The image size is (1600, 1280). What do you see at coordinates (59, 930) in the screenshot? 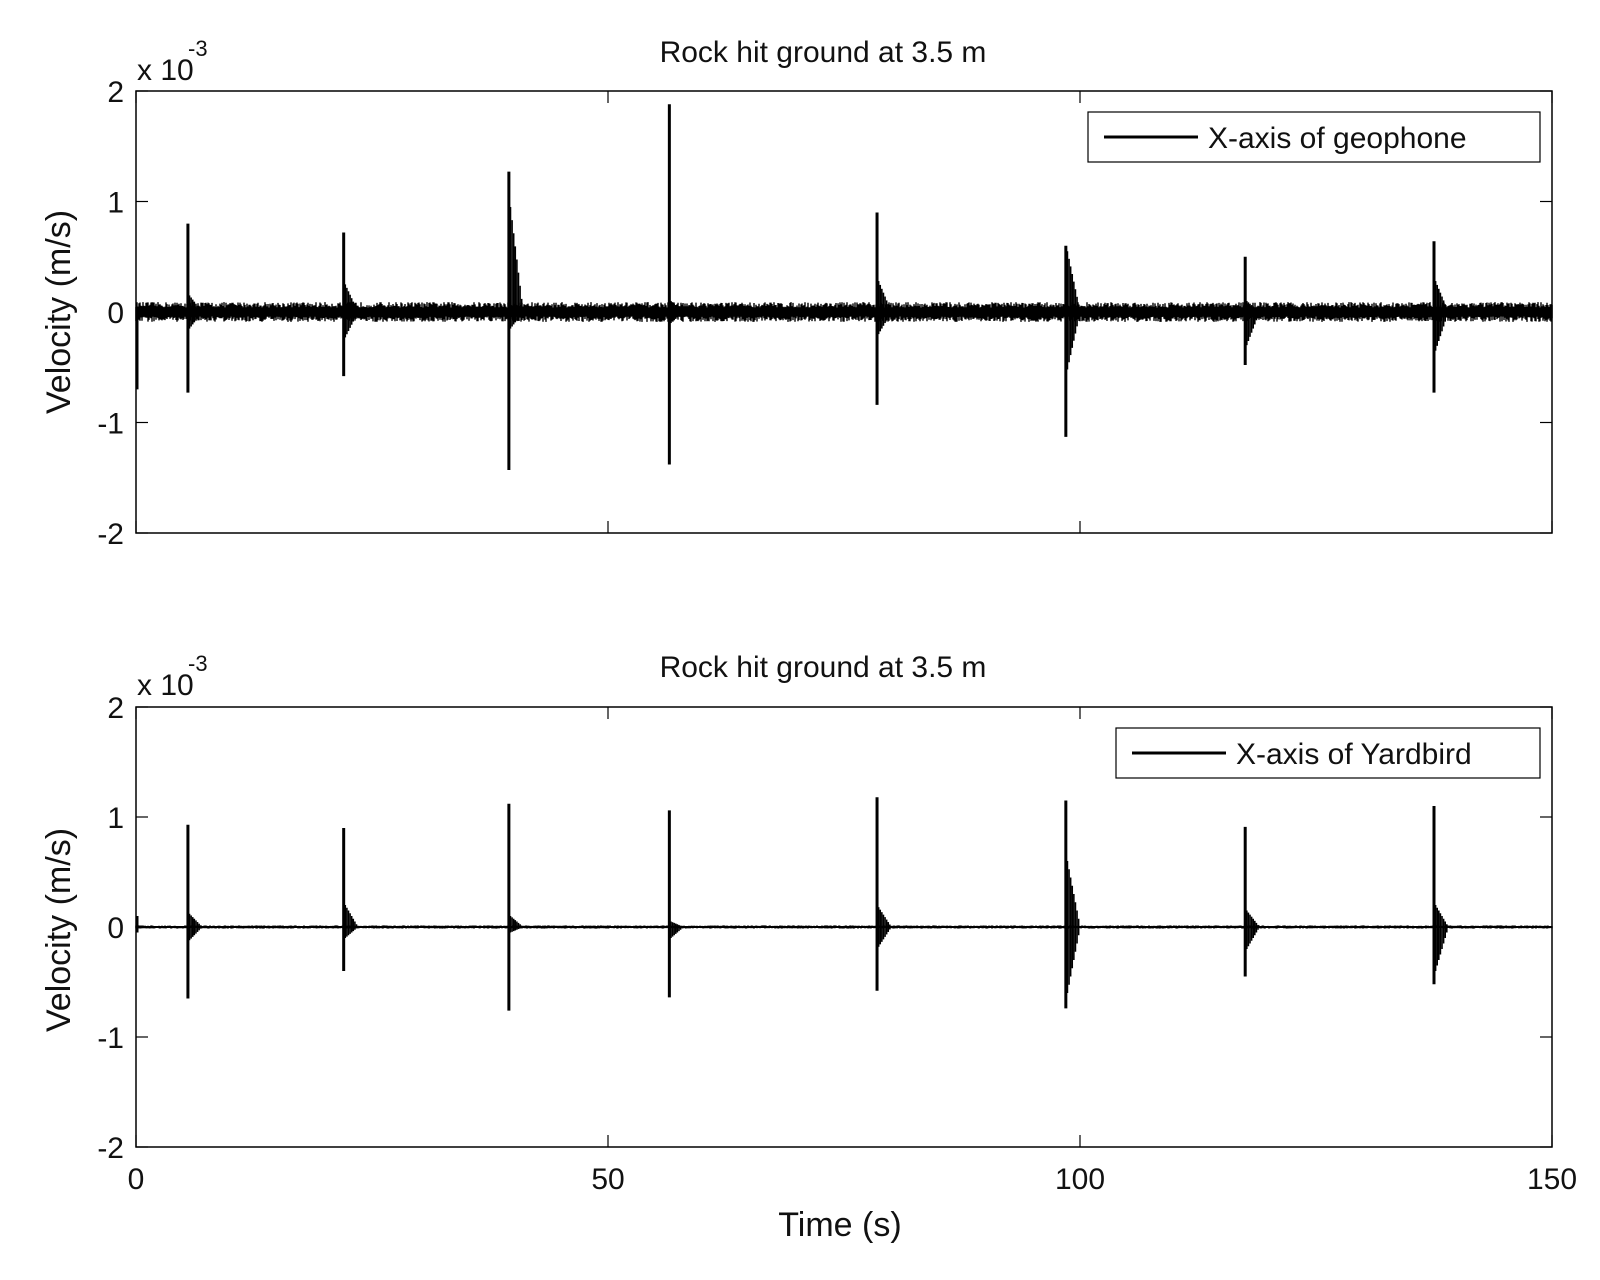
I see `bottom-y-axis-label: Velocity (m/s)` at bounding box center [59, 930].